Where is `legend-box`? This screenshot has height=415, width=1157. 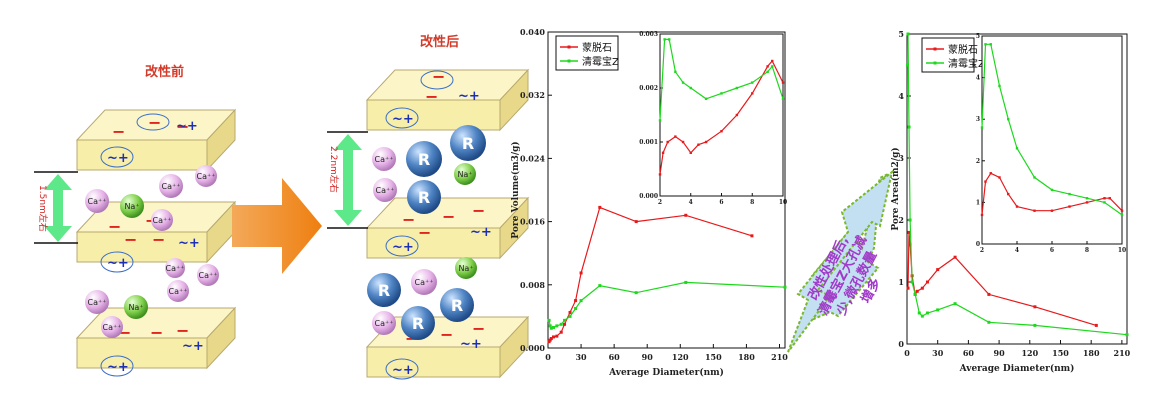 legend-box is located at coordinates (587, 53).